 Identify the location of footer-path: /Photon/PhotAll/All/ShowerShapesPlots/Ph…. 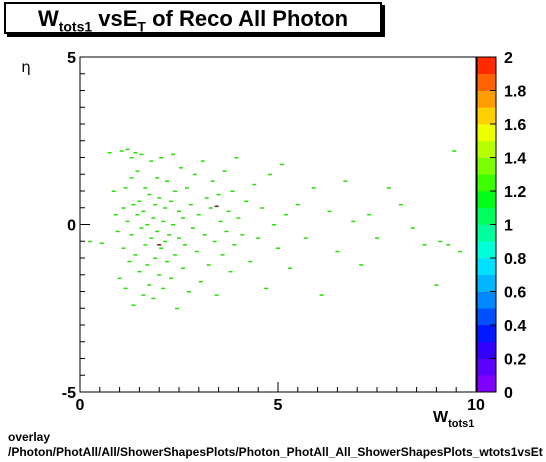
(275, 452).